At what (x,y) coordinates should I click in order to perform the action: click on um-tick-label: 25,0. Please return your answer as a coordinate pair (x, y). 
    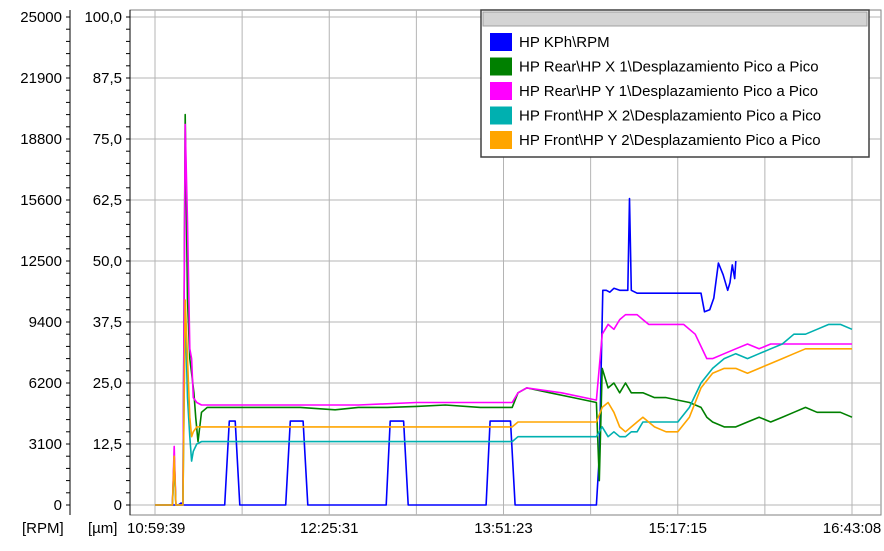
    Looking at the image, I should click on (107, 383).